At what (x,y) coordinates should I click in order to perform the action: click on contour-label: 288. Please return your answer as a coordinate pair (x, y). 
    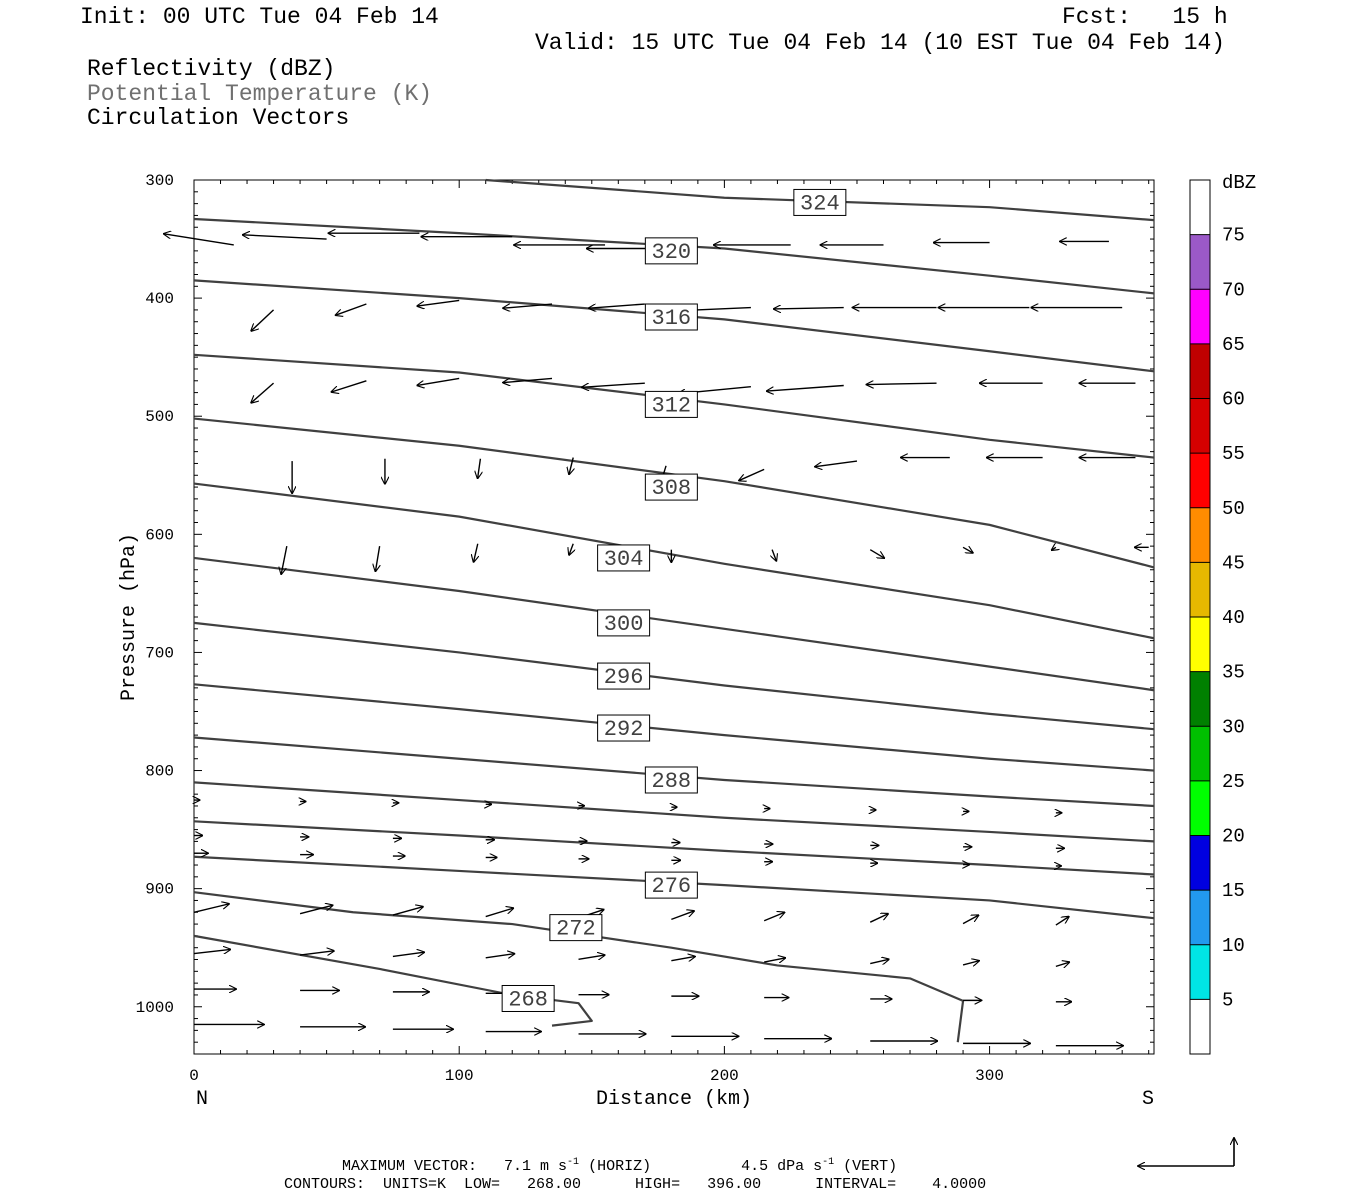
    Looking at the image, I should click on (672, 781).